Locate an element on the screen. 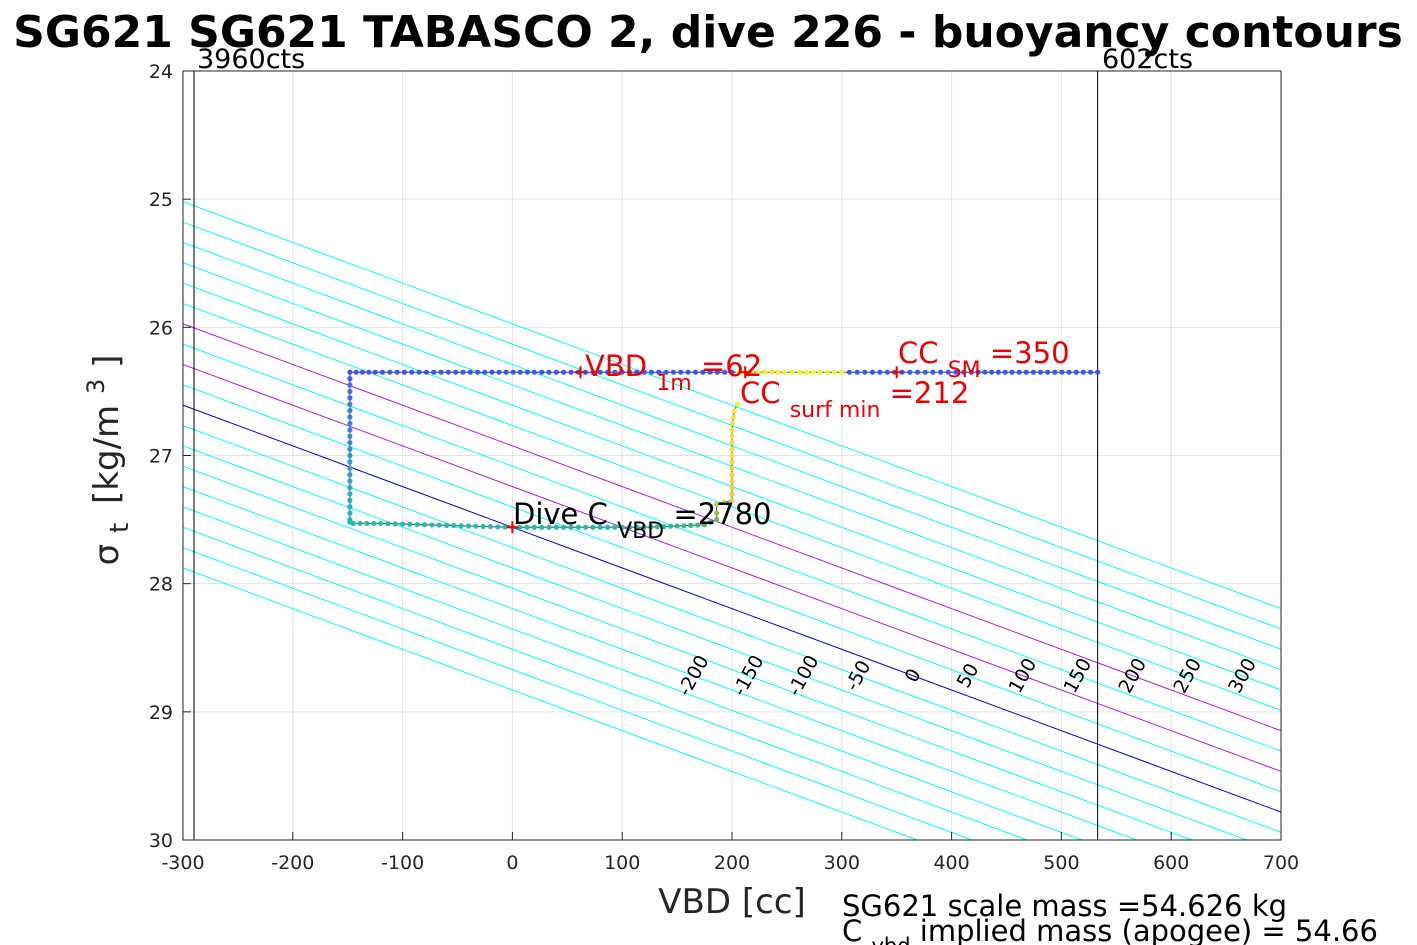 The width and height of the screenshot is (1417, 945). y-tick-label: 24 is located at coordinates (161, 72).